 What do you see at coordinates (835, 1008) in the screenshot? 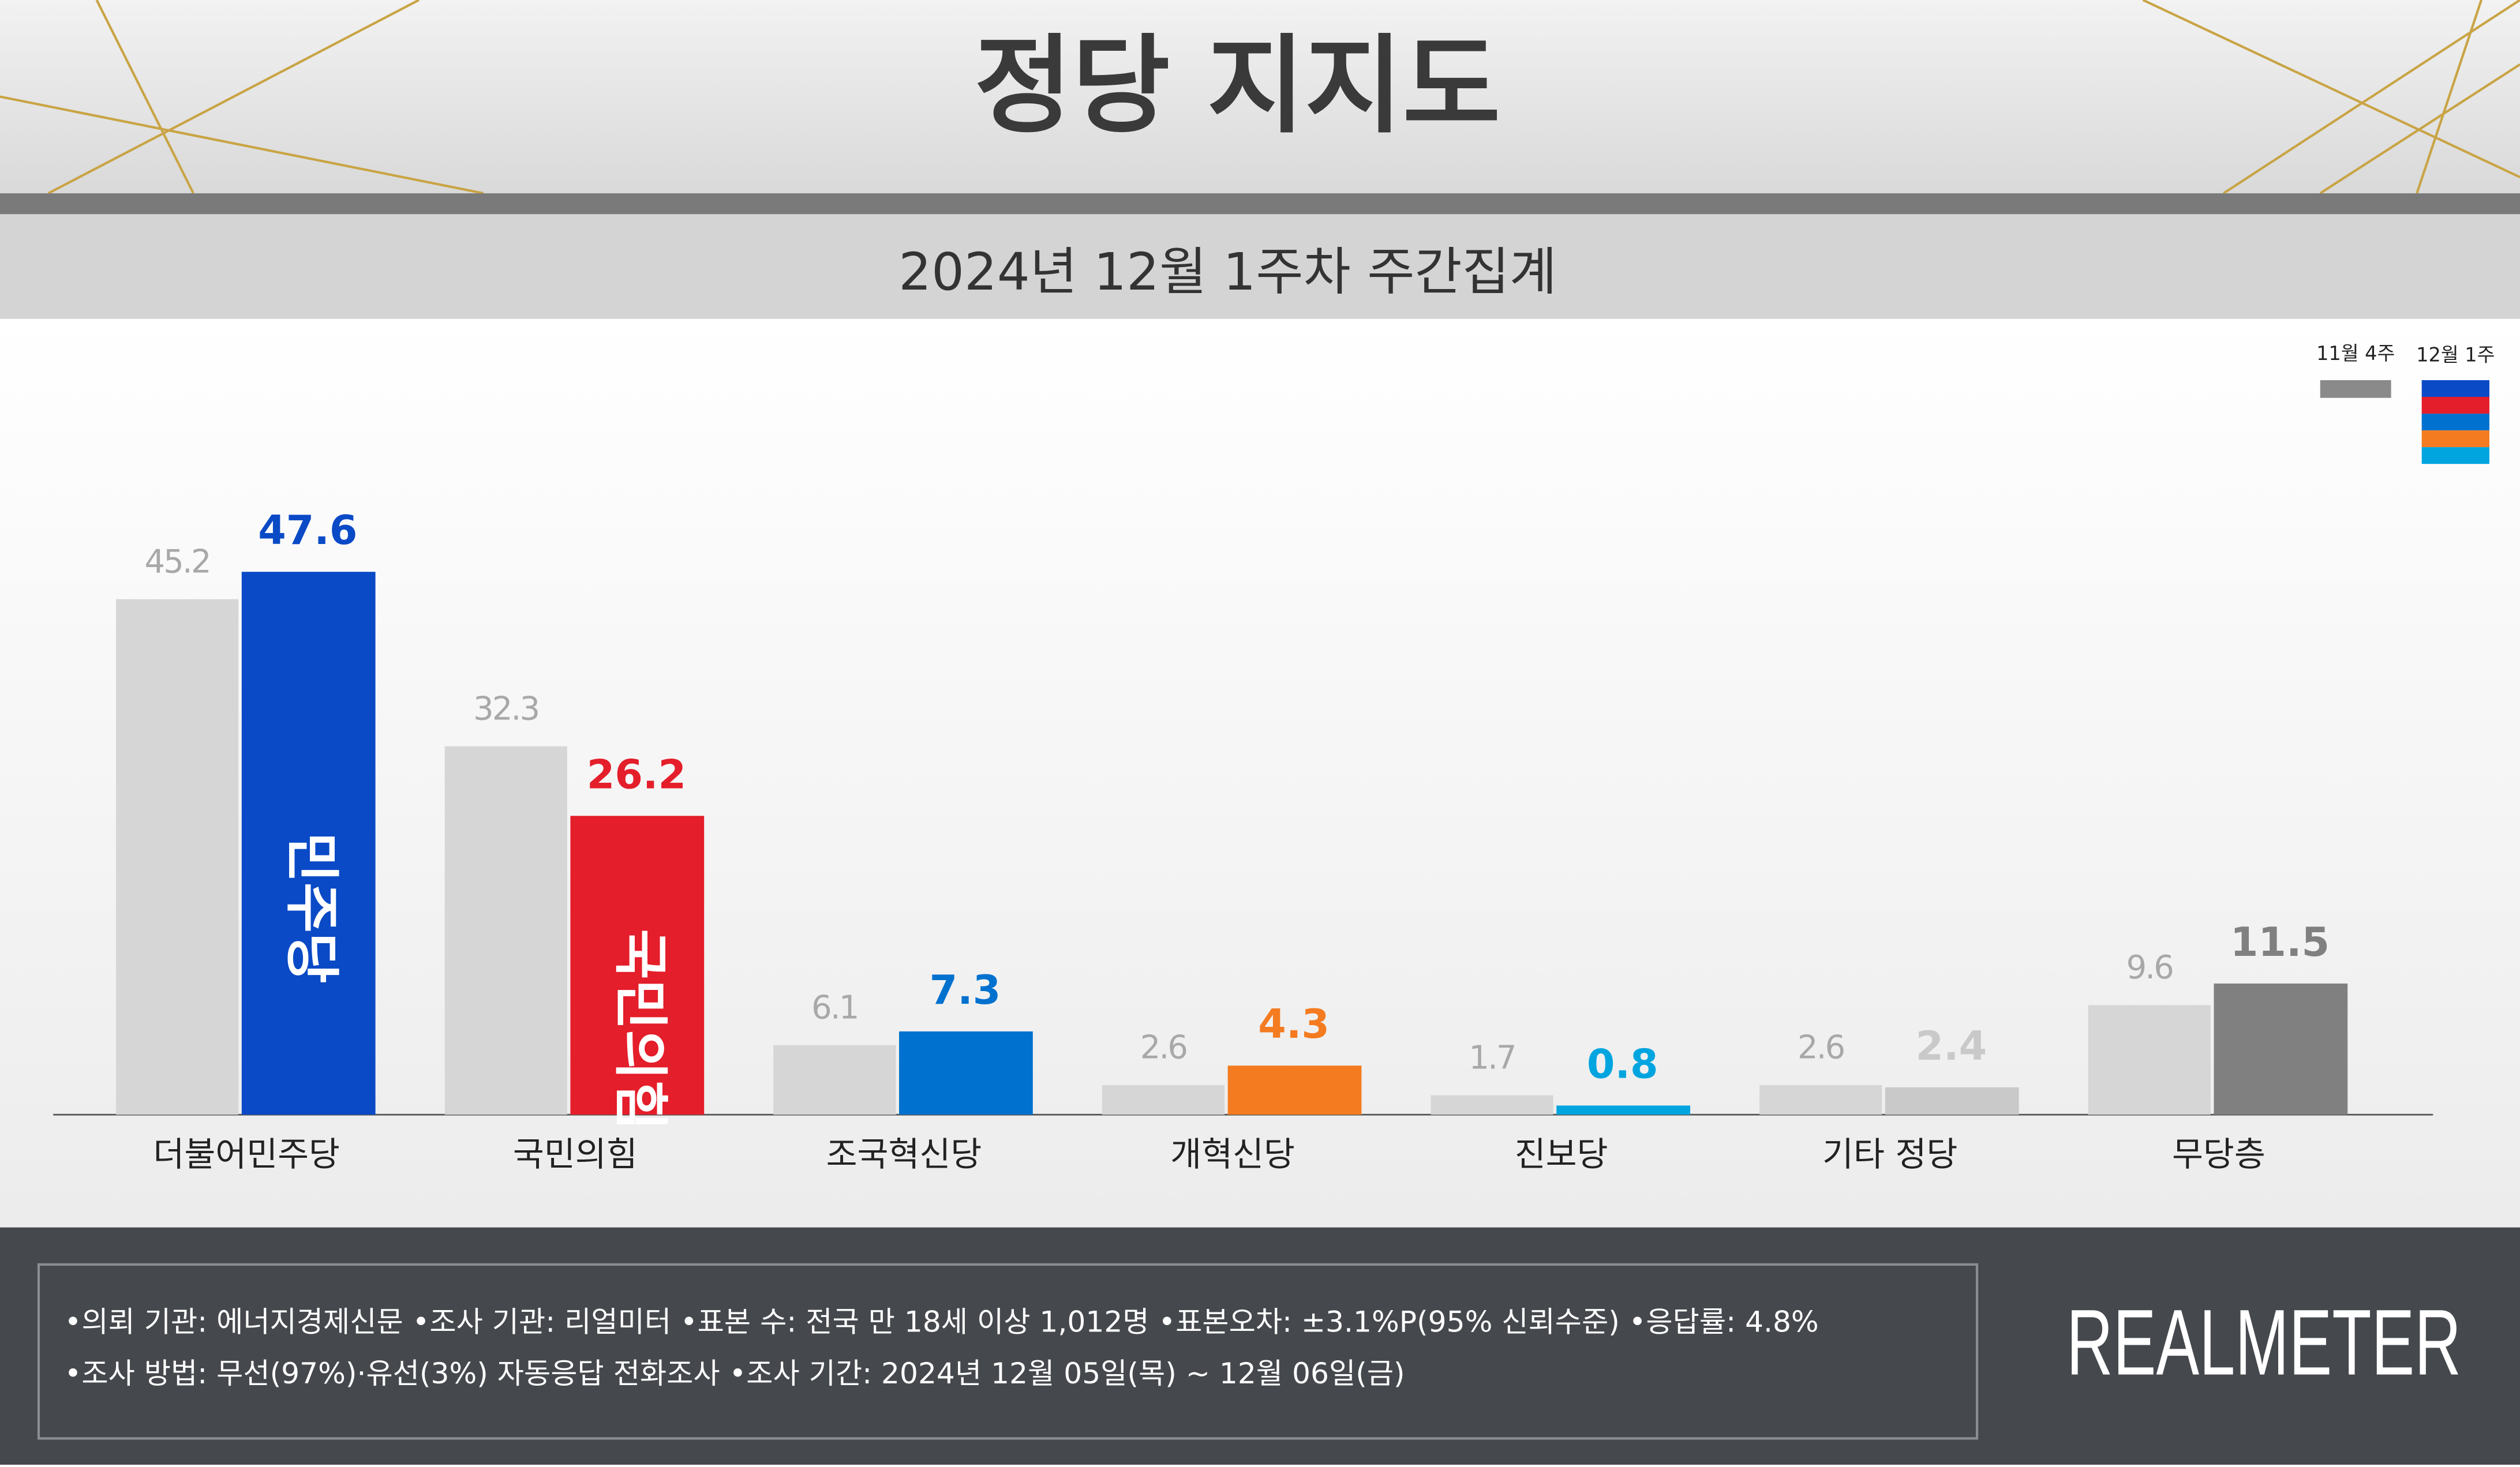
I see `value-label: 6.1` at bounding box center [835, 1008].